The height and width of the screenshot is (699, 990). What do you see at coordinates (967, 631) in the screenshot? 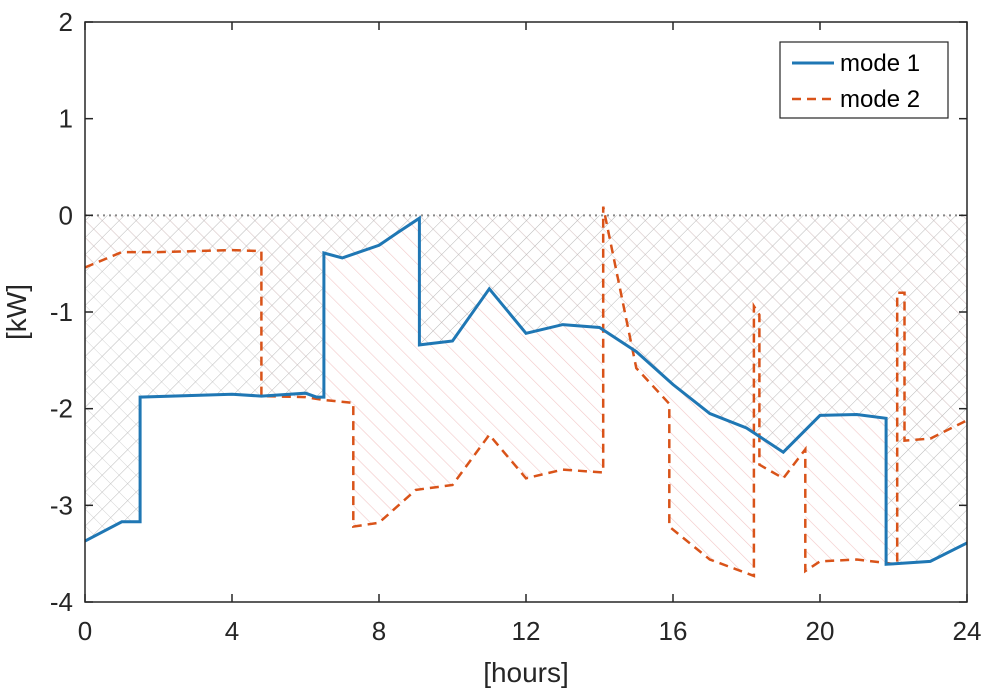
I see `x-tick-label: 24` at bounding box center [967, 631].